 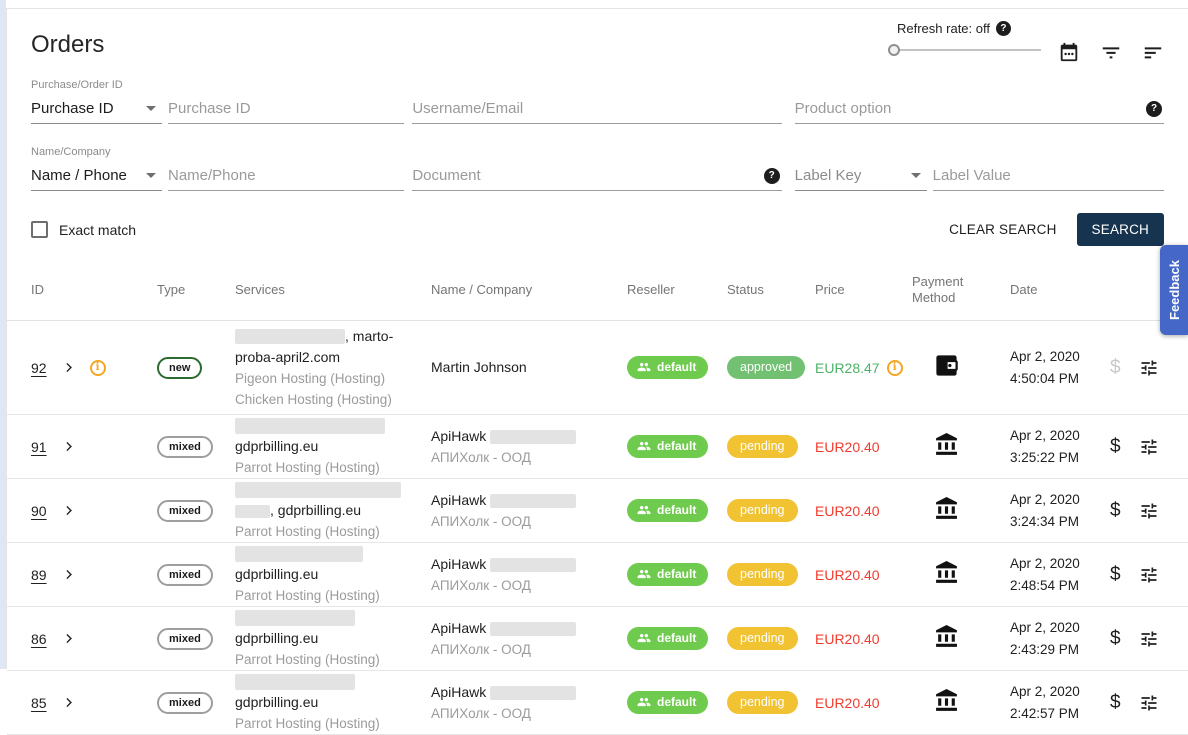 I want to click on order-id-link: 86, so click(x=39, y=639).